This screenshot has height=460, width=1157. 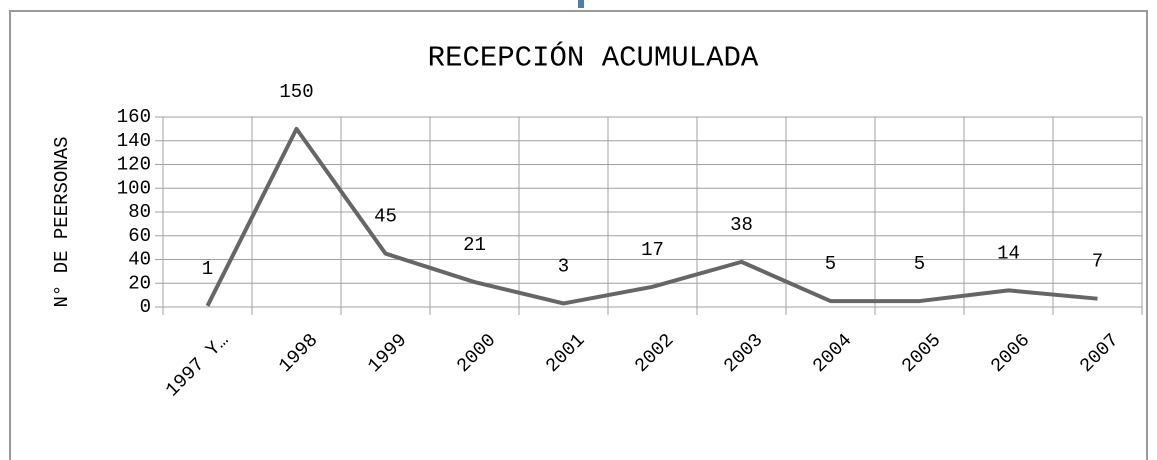 What do you see at coordinates (474, 245) in the screenshot?
I see `data-label: 21` at bounding box center [474, 245].